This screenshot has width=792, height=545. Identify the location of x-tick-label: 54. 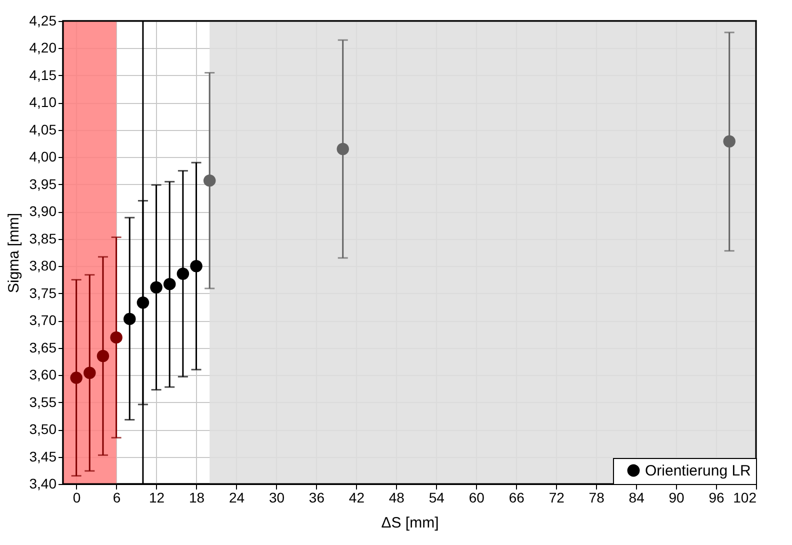
(436, 498).